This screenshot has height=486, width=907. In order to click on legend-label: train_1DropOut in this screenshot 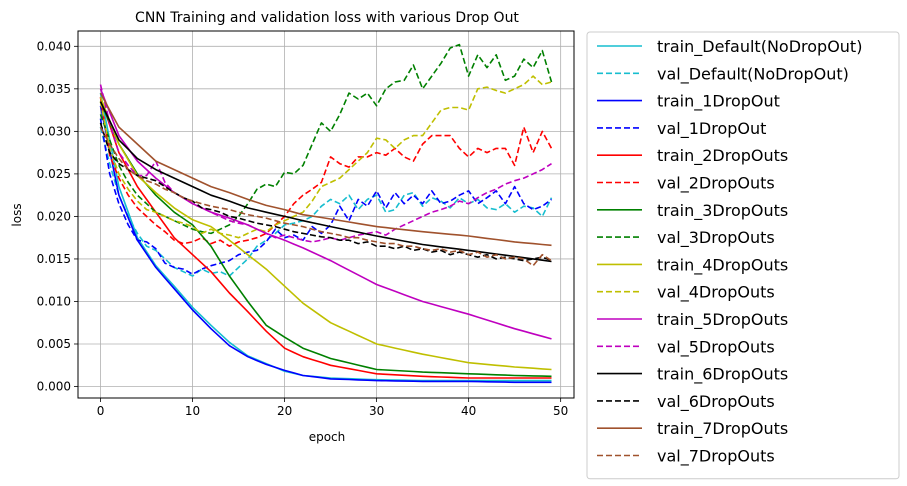, I will do `click(718, 102)`.